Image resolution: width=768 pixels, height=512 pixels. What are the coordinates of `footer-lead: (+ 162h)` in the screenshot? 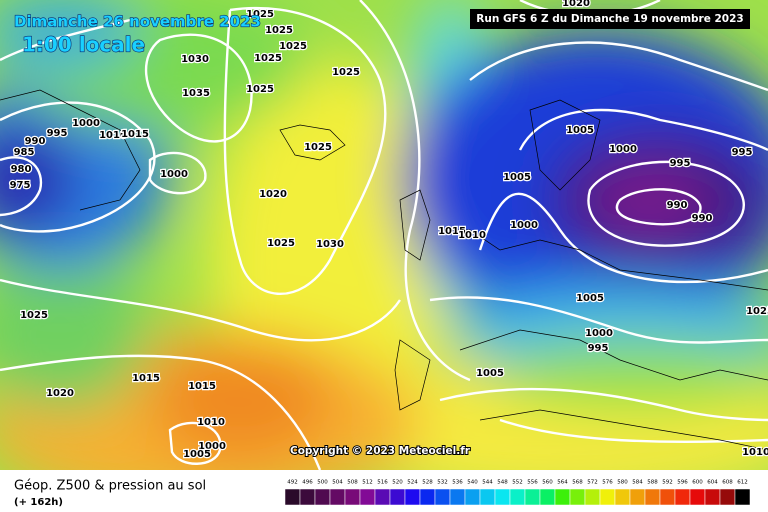 It's located at (38, 502).